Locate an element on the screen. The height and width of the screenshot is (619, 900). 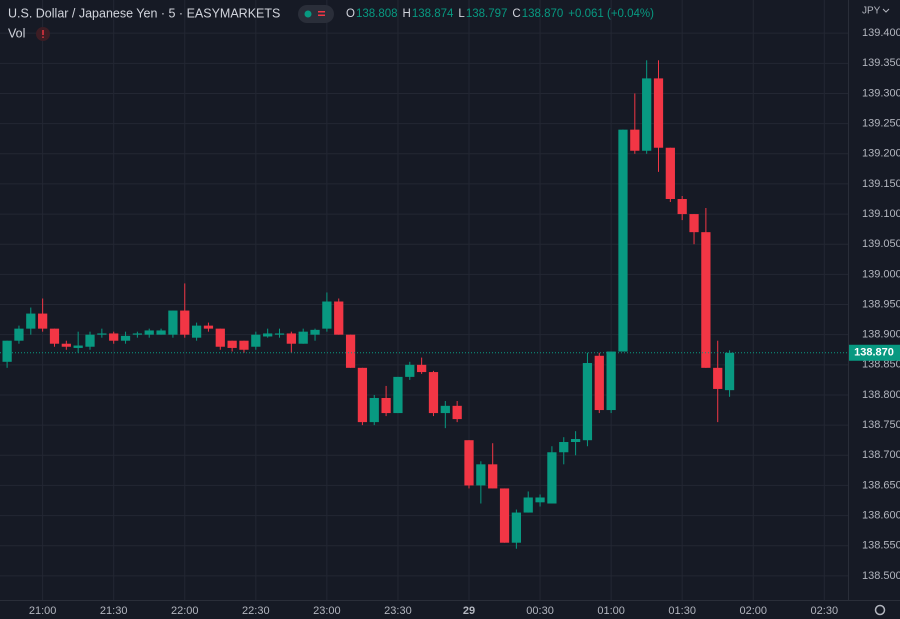
legend-key: L is located at coordinates (461, 14).